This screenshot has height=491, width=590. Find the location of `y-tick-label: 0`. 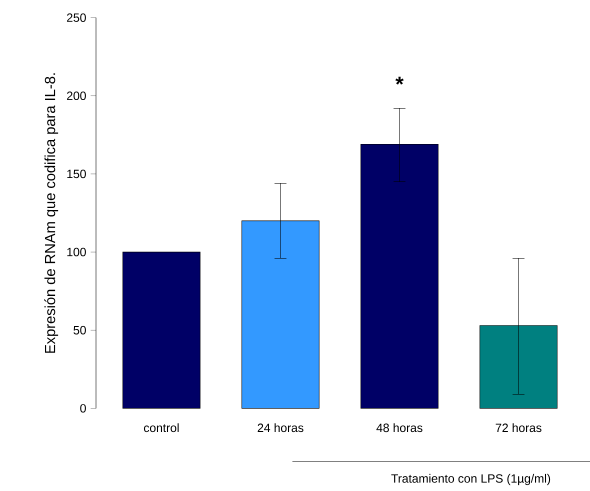

y-tick-label: 0 is located at coordinates (83, 408).